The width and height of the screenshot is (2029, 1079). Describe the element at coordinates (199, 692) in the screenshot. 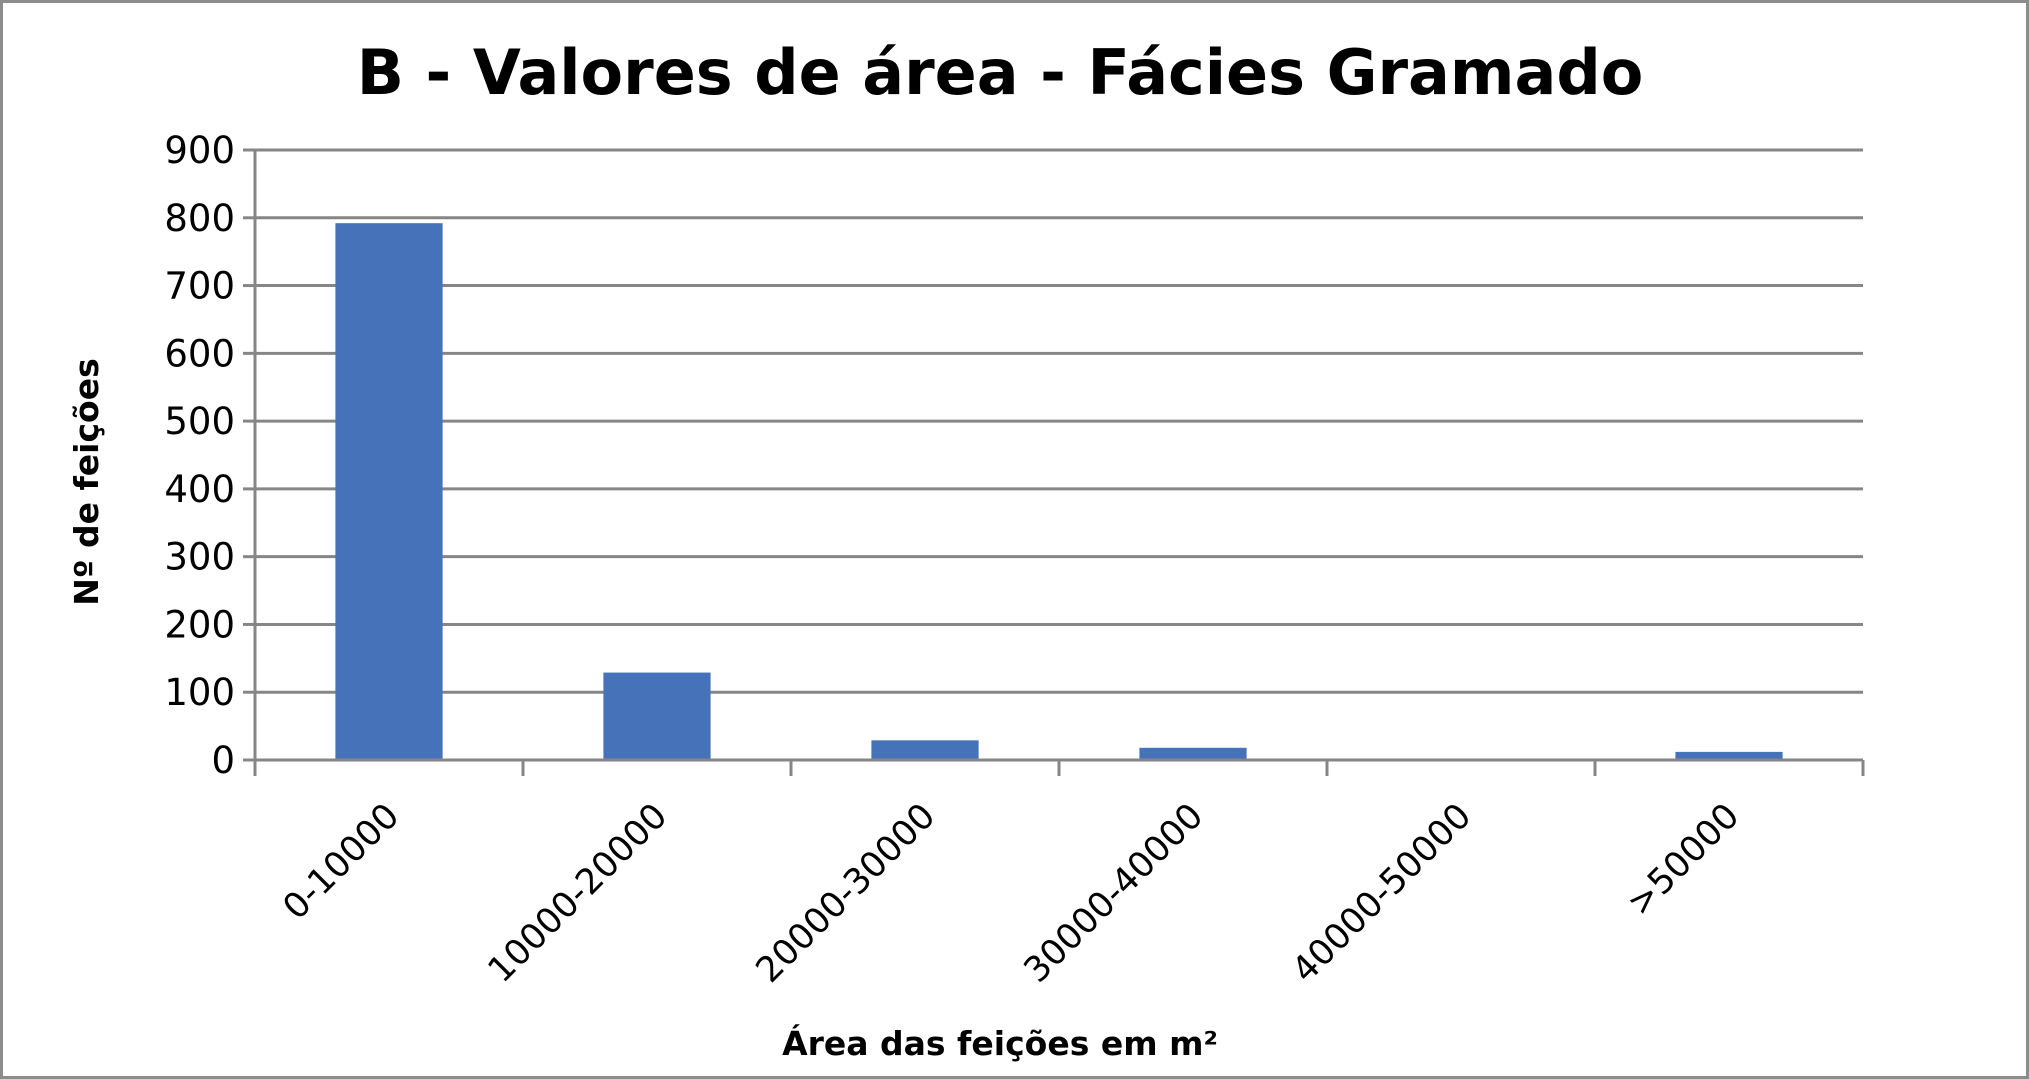

I see `y-tick-label: 100` at that location.